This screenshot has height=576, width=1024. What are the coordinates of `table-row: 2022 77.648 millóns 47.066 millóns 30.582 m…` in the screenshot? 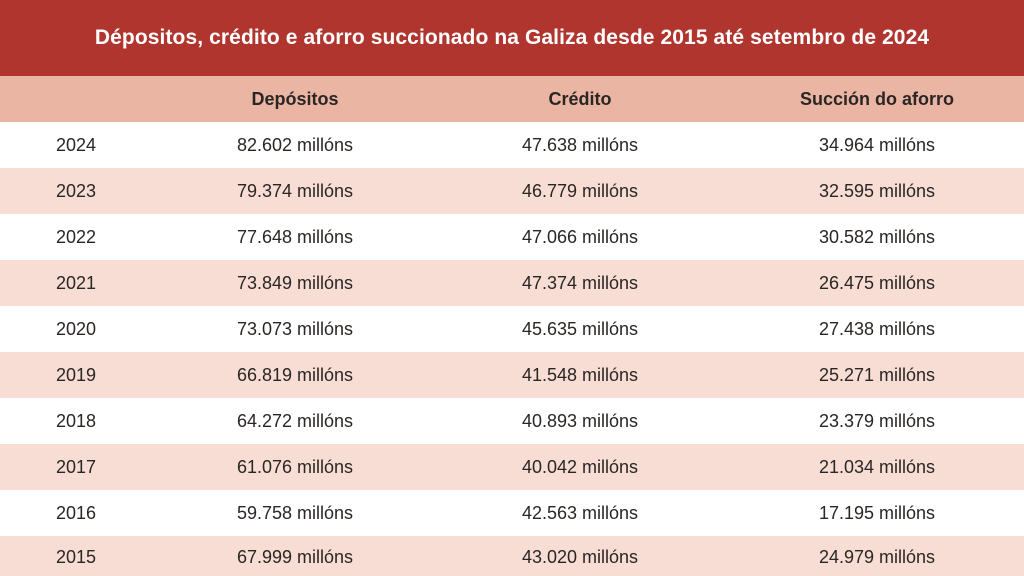 It's located at (512, 237).